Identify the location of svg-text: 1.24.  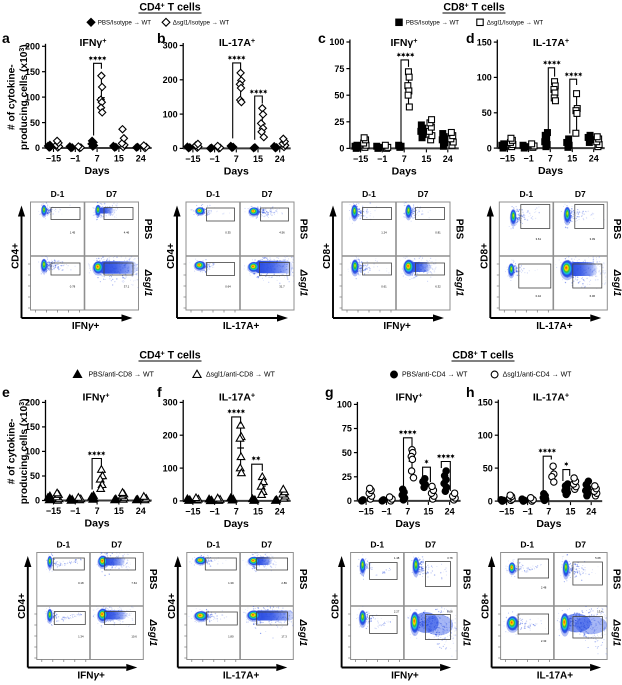
(384, 233).